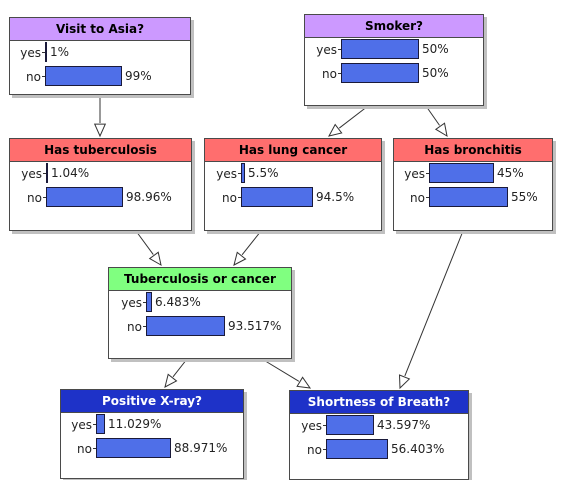  I want to click on edge-smoker-to-bronchitis, so click(436, 121).